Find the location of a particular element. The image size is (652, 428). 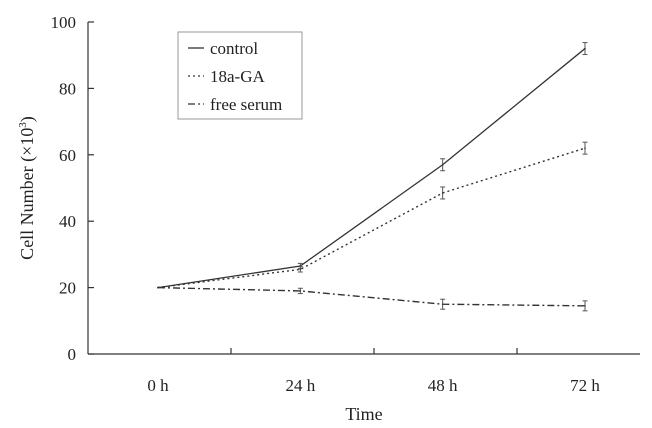

y-axis-title-close: ) is located at coordinates (27, 119).